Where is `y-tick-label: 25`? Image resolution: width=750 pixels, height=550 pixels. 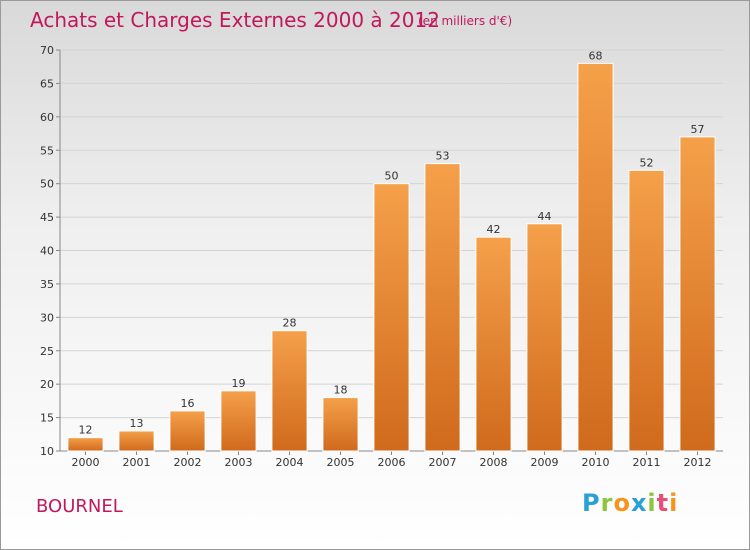
y-tick-label: 25 is located at coordinates (47, 351).